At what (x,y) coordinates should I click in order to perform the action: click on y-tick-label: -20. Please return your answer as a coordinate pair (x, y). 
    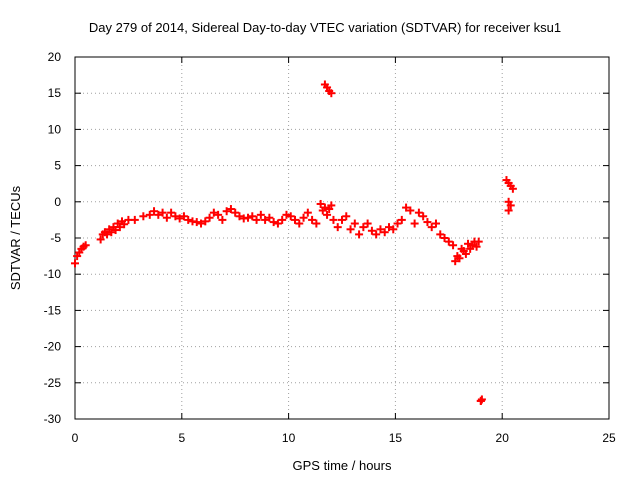
    Looking at the image, I should click on (53, 347).